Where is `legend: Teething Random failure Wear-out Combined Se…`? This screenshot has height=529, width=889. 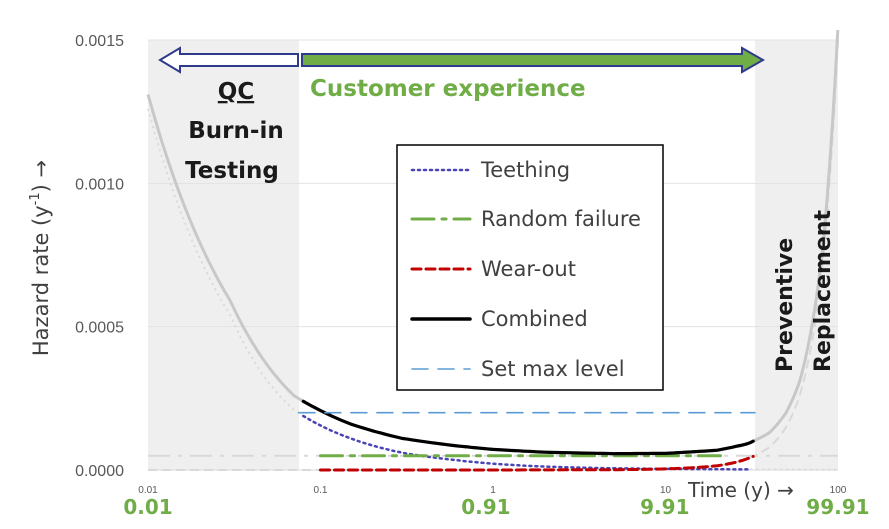
legend: Teething Random failure Wear-out Combined Se… is located at coordinates (530, 267).